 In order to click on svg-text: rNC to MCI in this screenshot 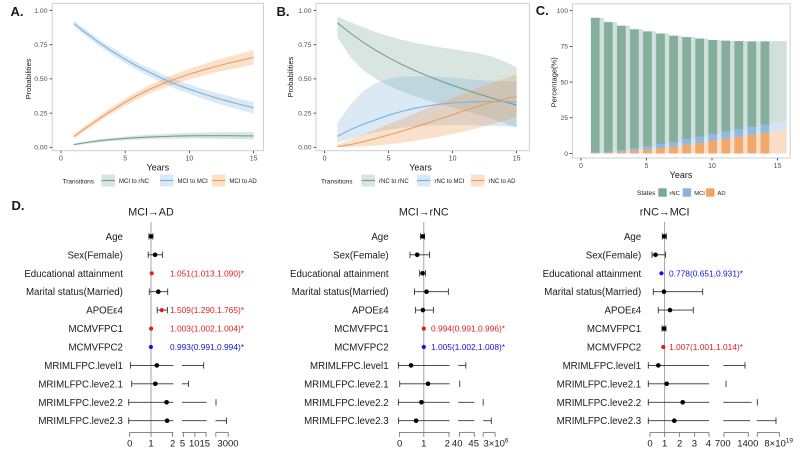, I will do `click(450, 182)`.